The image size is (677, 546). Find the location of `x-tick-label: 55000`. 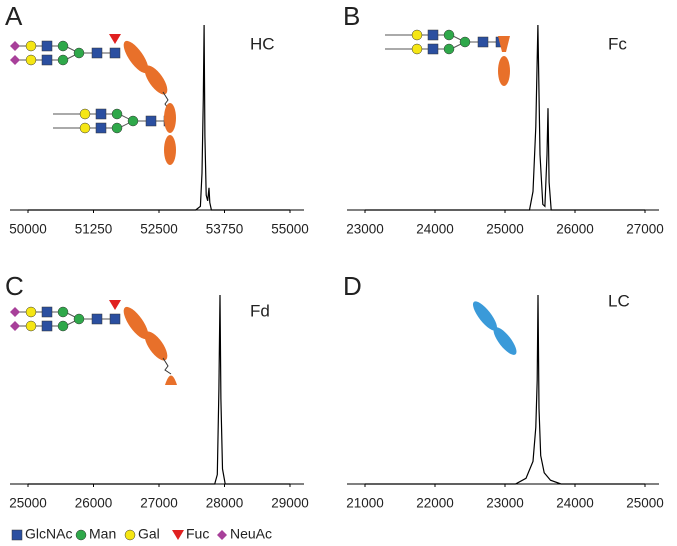

x-tick-label: 55000 is located at coordinates (290, 229).